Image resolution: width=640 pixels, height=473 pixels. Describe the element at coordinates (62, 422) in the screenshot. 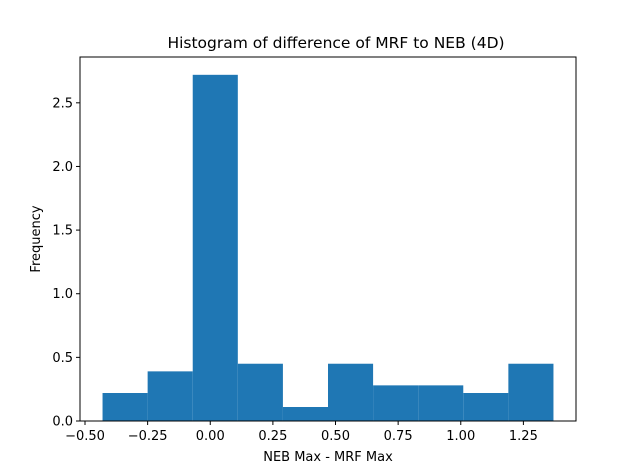

I see `y-tick-label: 0.0` at that location.